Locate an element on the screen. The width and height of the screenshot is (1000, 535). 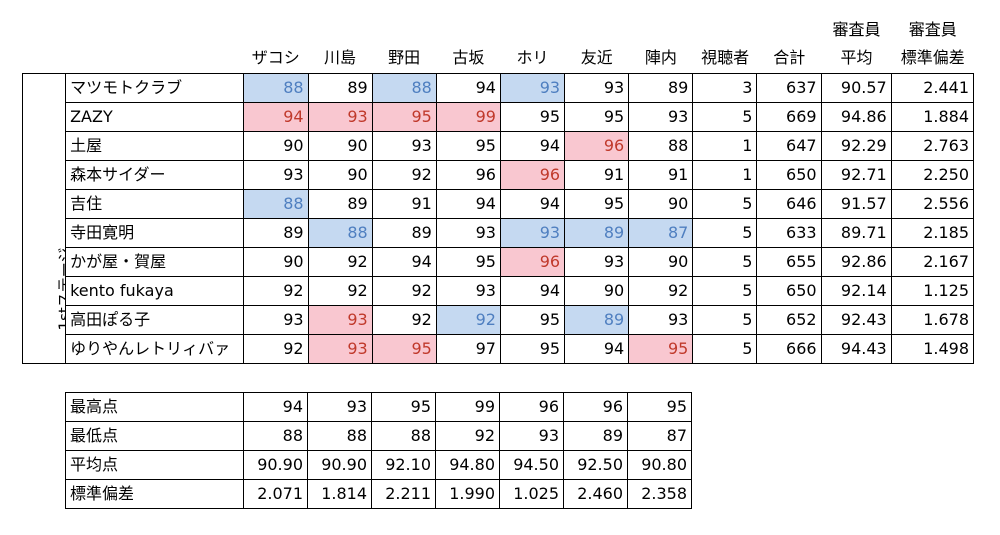
total-score: 647 is located at coordinates (789, 146).